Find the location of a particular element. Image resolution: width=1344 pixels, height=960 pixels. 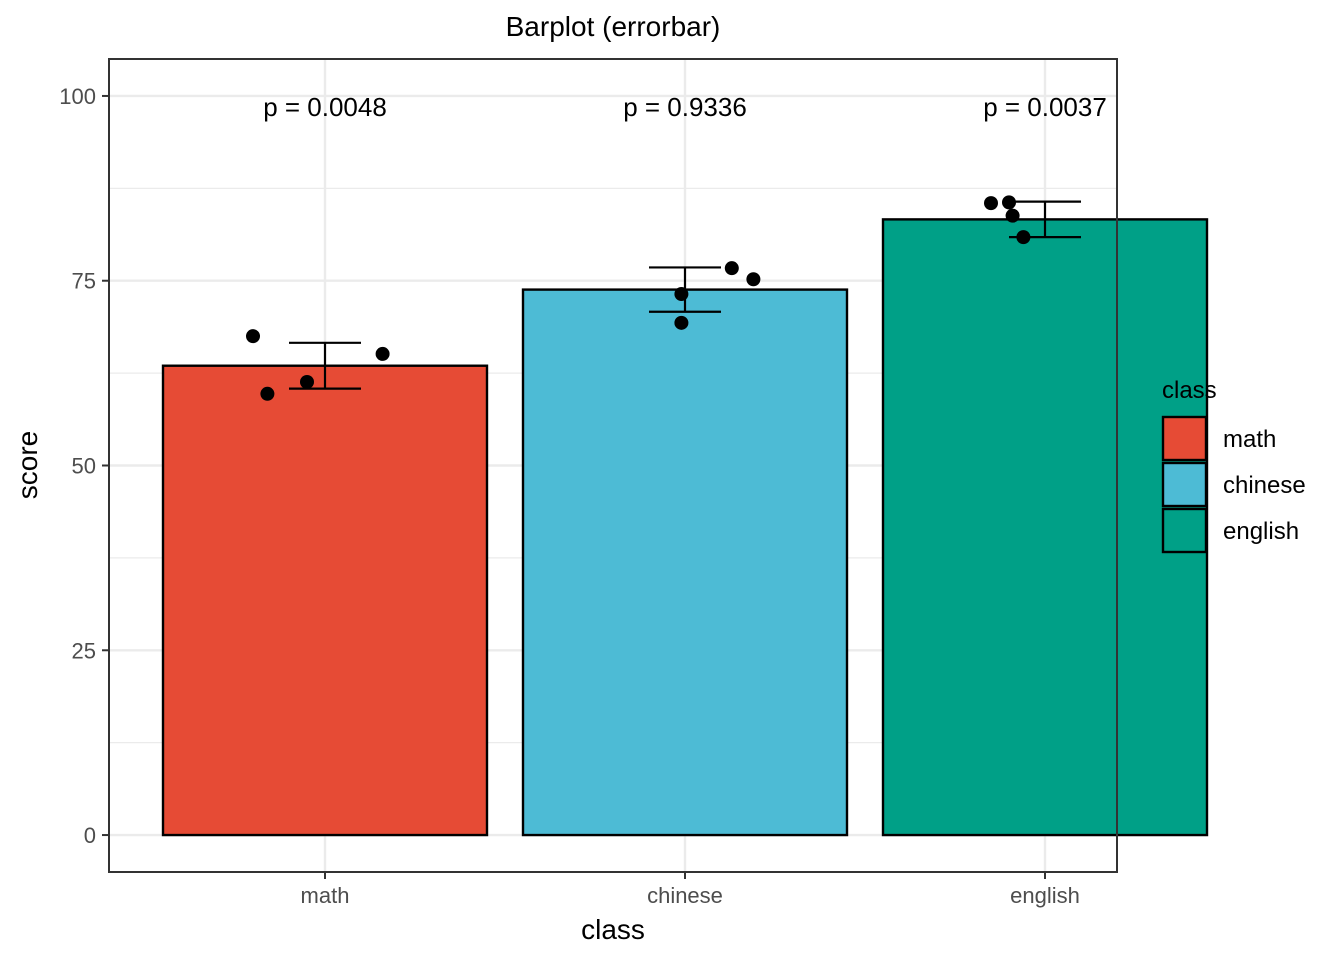

legend: class math chinese english is located at coordinates (1233, 465).